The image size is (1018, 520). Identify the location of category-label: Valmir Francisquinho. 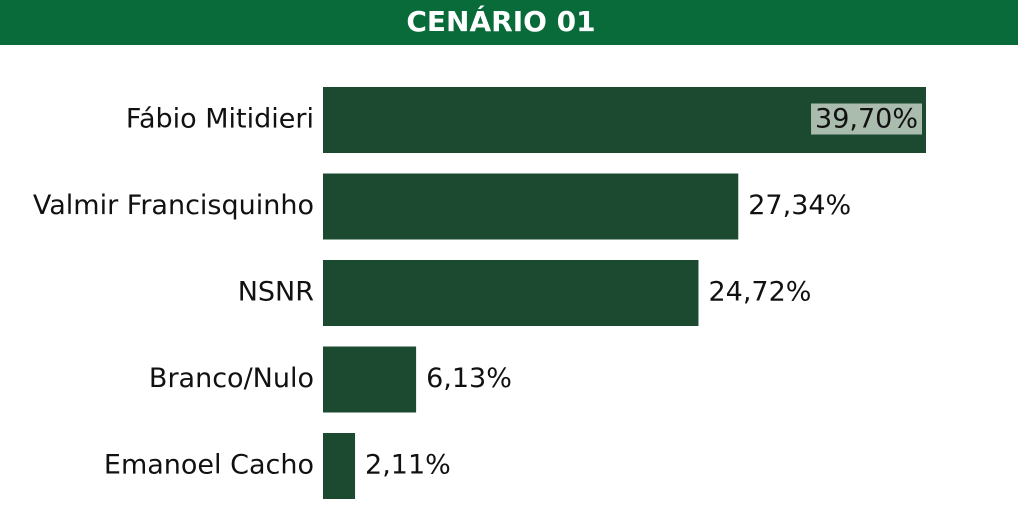
(173, 205).